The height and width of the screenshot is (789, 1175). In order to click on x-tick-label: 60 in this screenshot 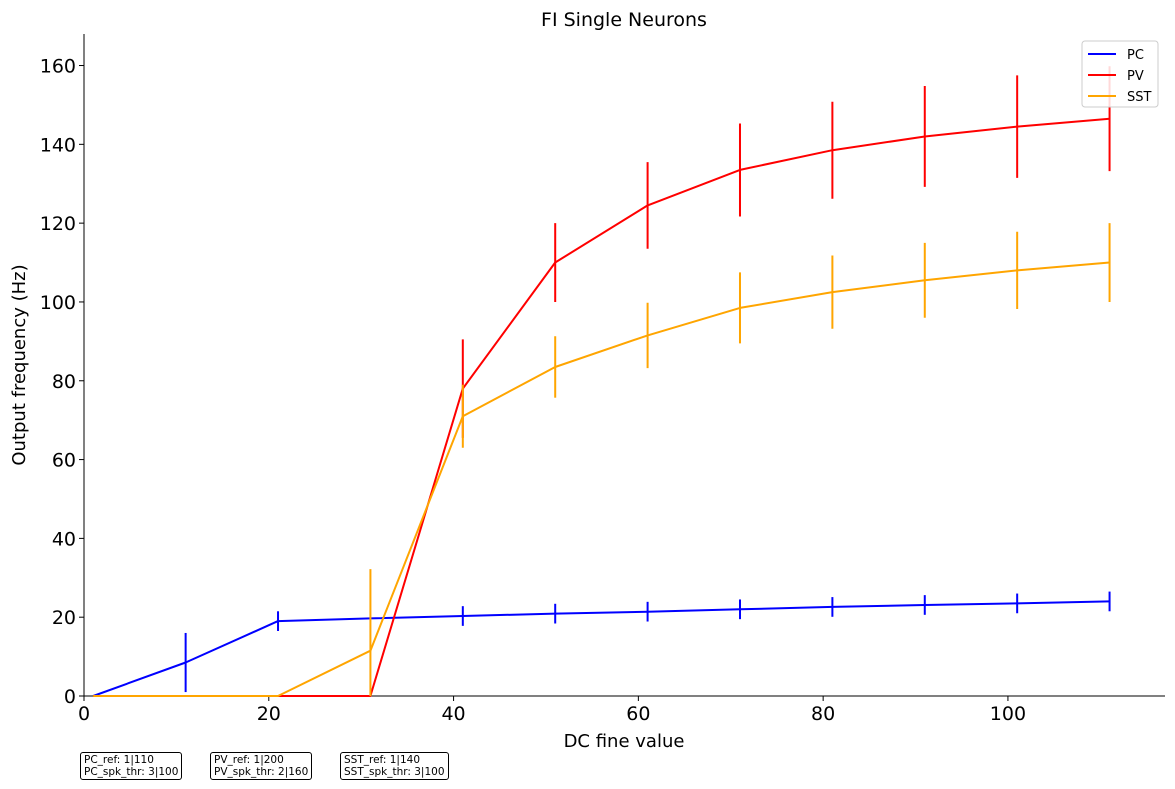, I will do `click(638, 714)`.